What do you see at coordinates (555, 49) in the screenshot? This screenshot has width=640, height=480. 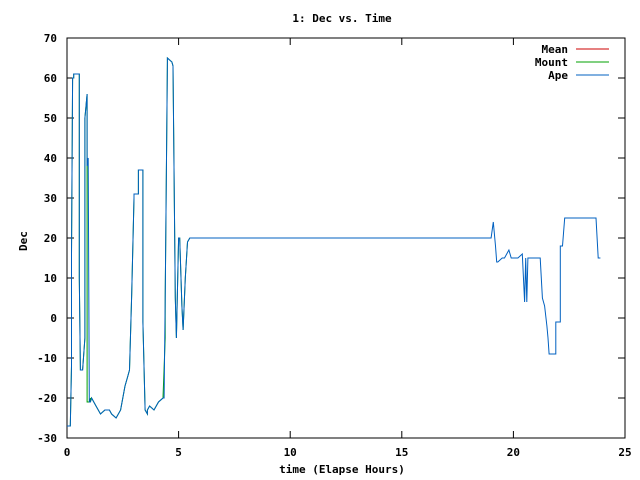 I see `legend-label-mean: Mean` at bounding box center [555, 49].